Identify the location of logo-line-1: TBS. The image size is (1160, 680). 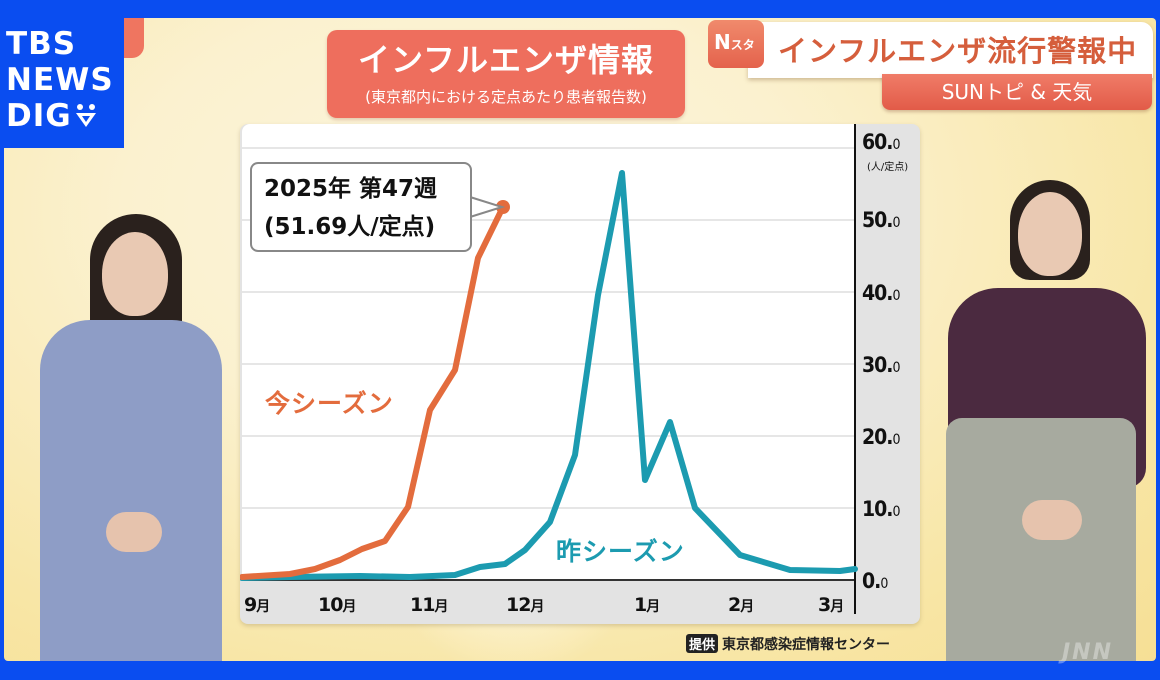
(41, 44).